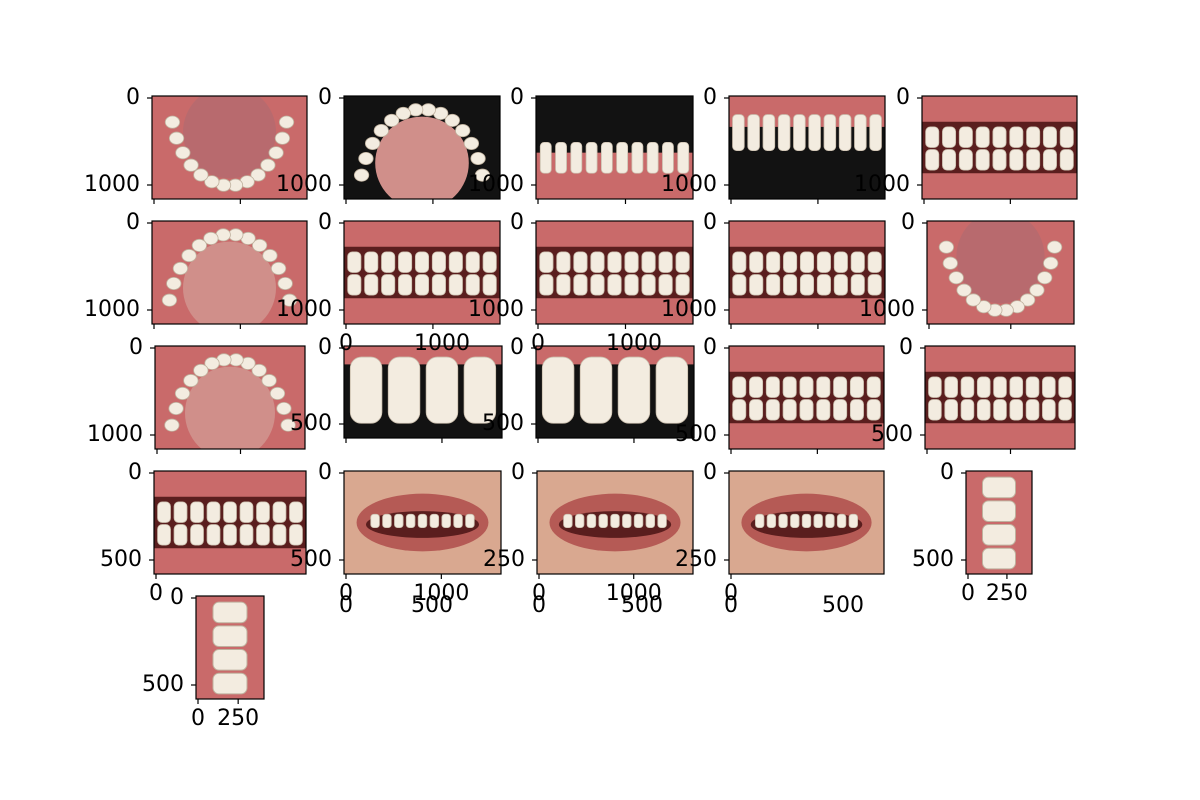  Describe the element at coordinates (731, 605) in the screenshot. I see `x-tick-label-r4-xticks-c4: 0` at that location.